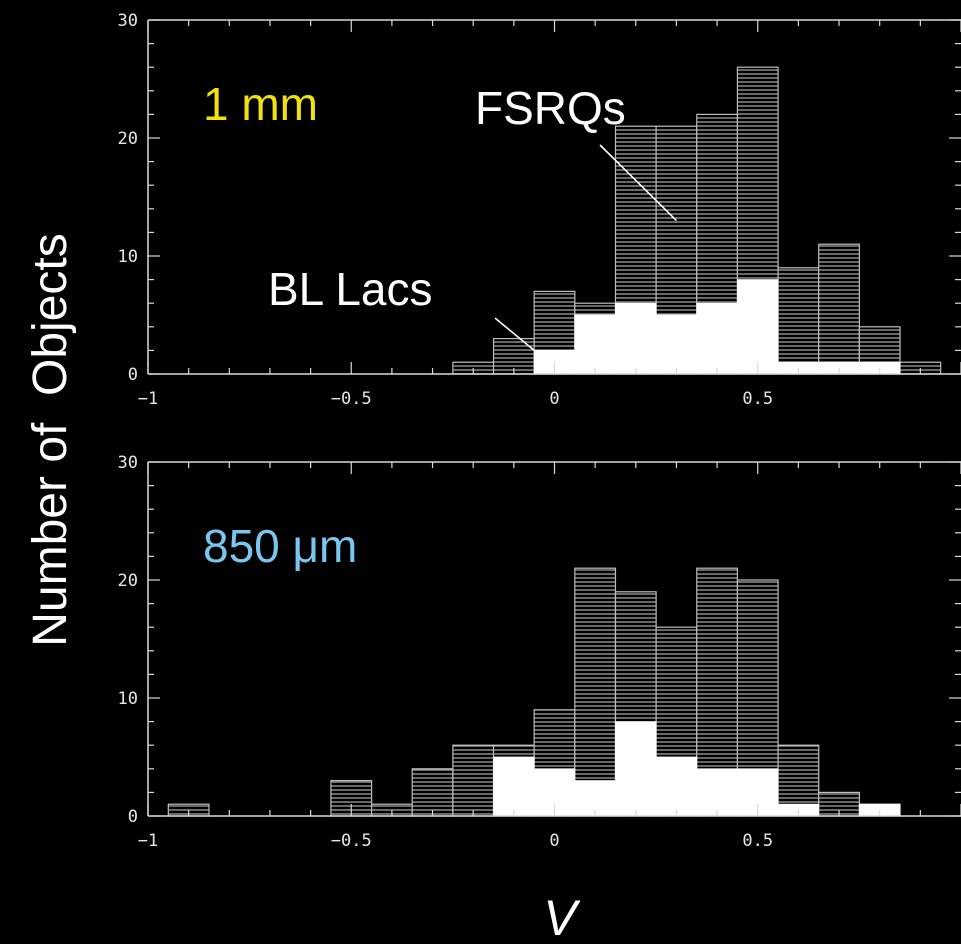 This screenshot has height=944, width=961. Describe the element at coordinates (260, 104) in the screenshot. I see `panel-label-1mm: 1 mm` at that location.